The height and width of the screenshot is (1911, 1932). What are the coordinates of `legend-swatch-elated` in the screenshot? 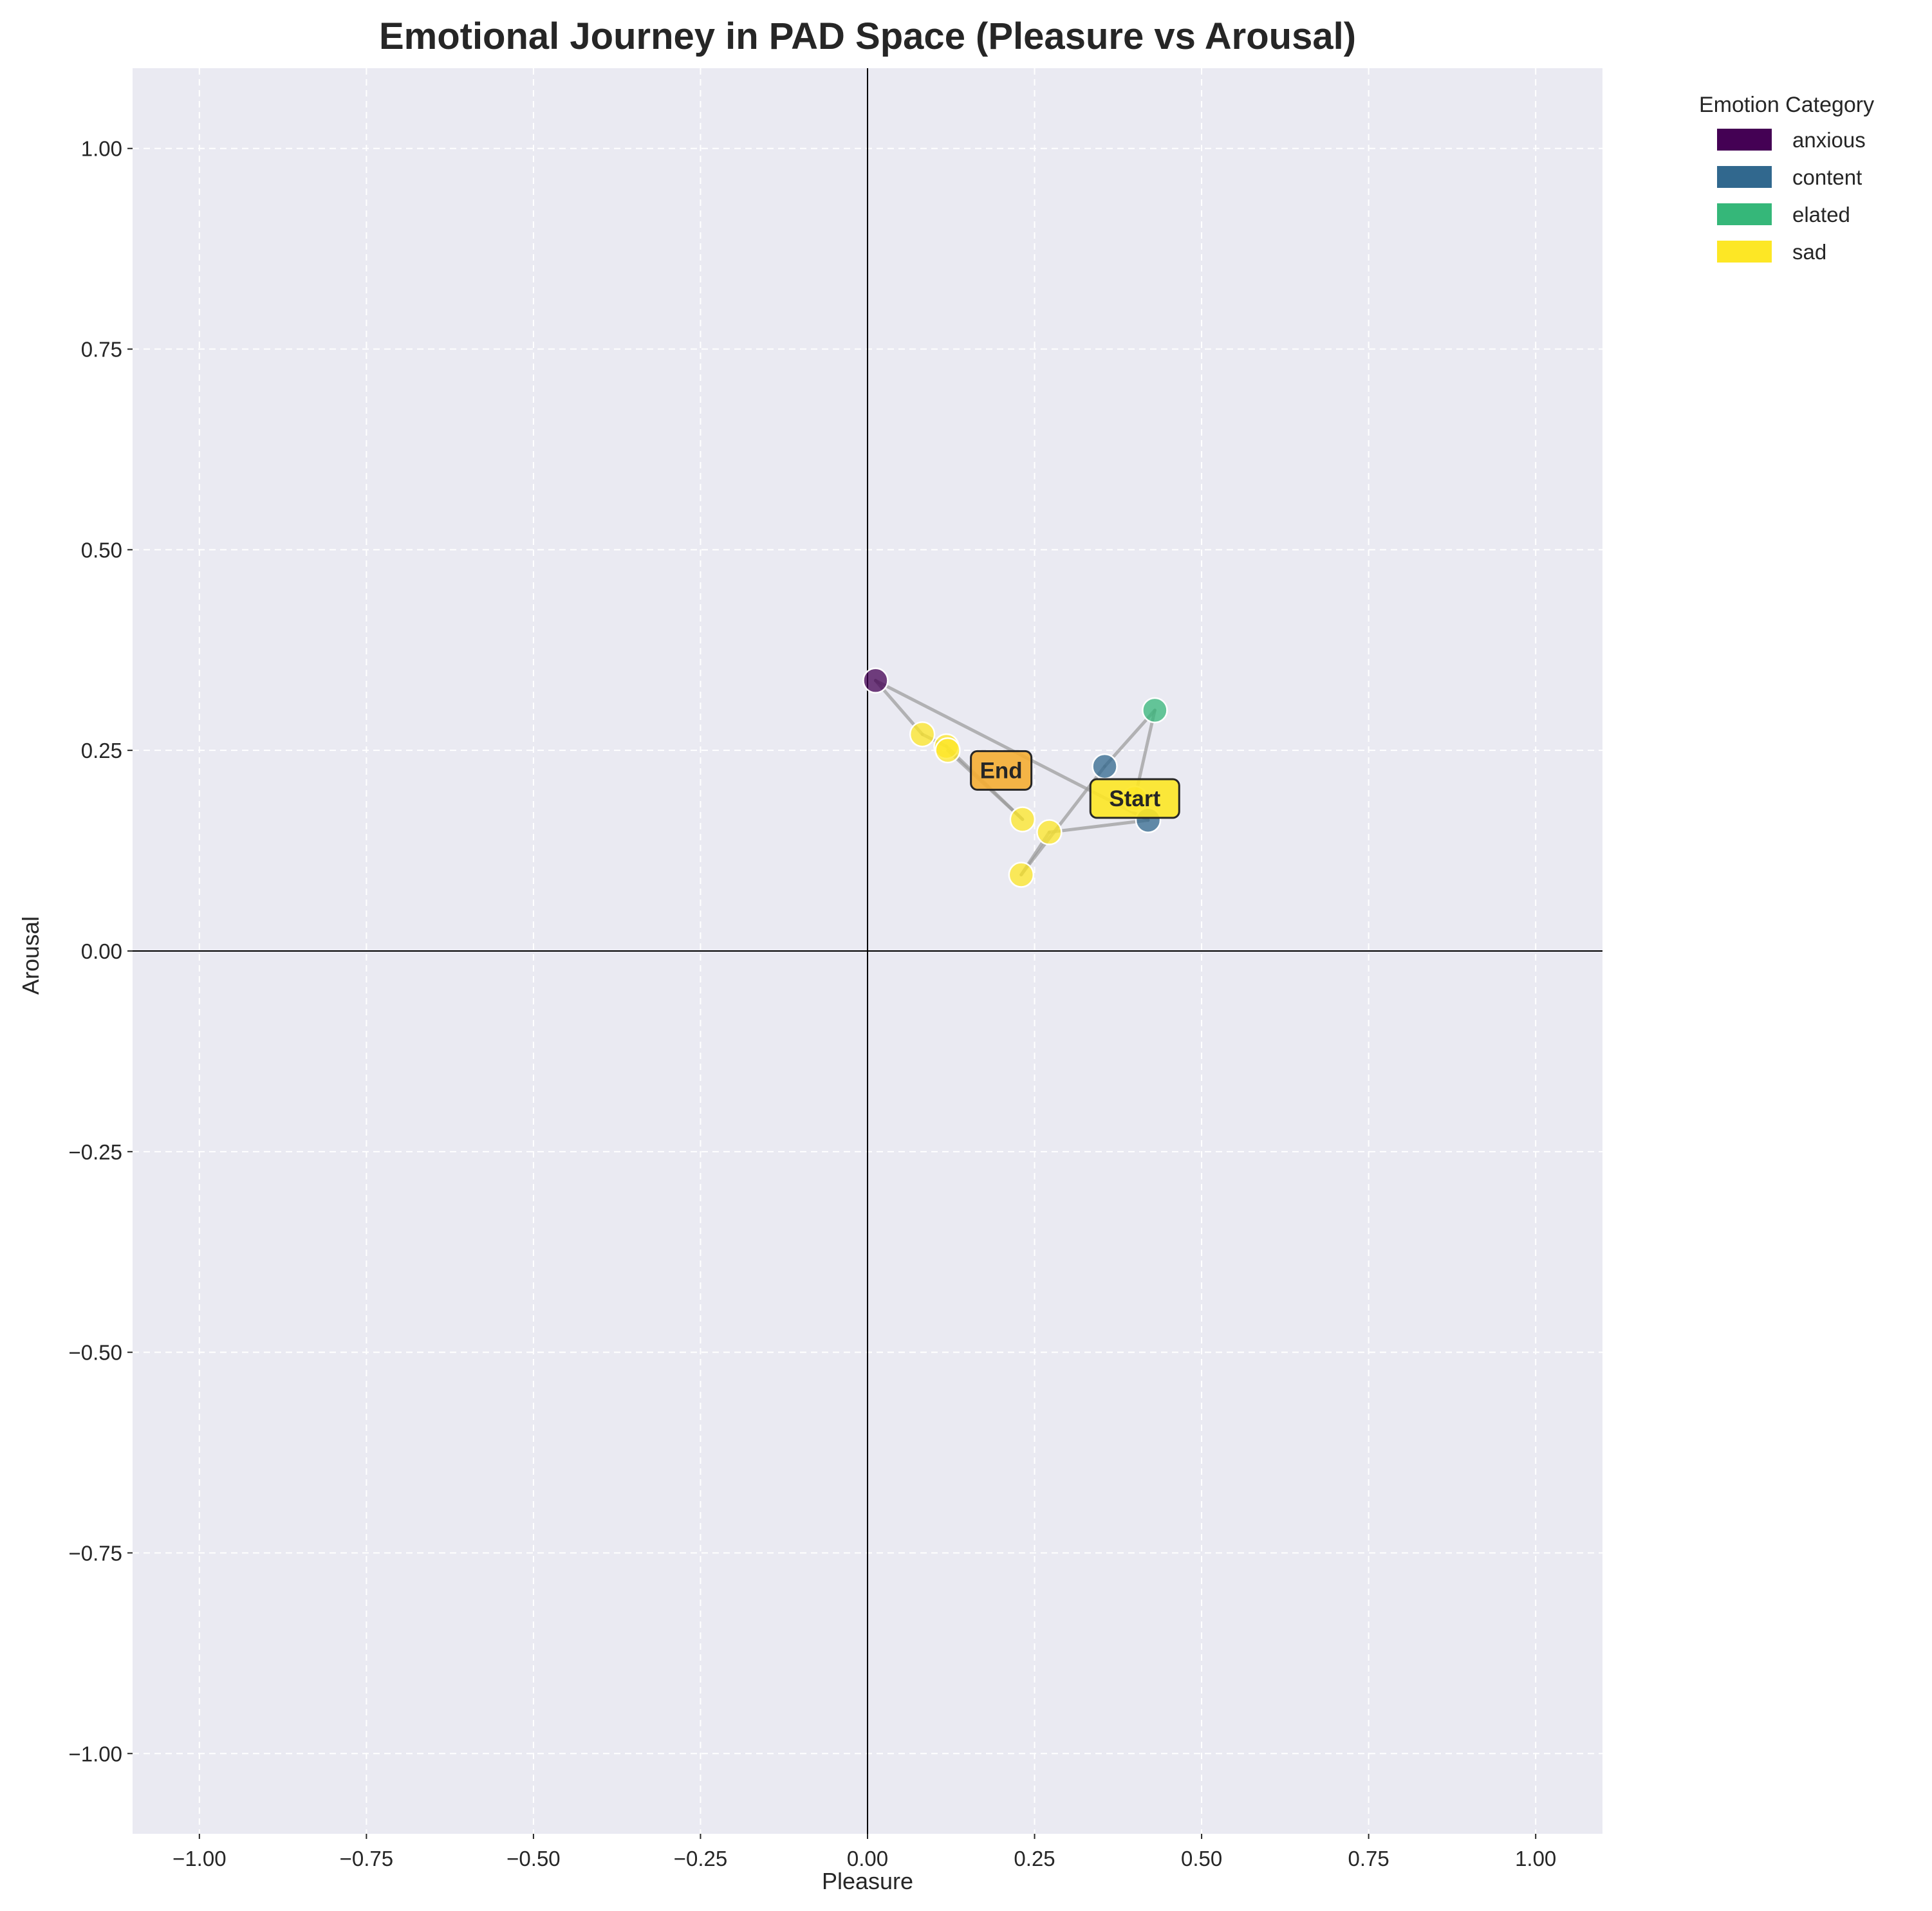 It's located at (1744, 214).